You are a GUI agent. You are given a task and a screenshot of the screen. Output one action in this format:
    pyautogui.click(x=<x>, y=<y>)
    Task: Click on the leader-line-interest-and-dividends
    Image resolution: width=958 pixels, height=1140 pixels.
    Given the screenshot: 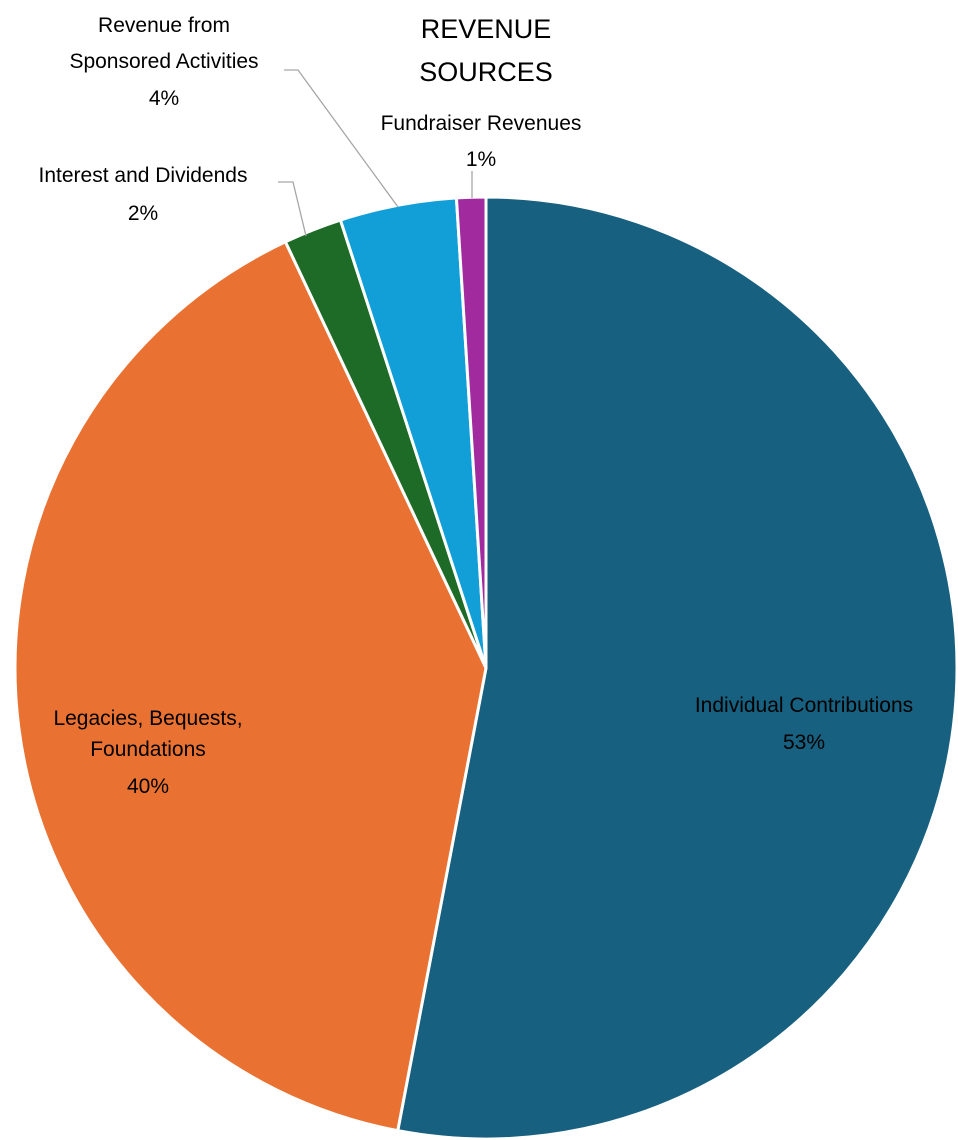 What is the action you would take?
    pyautogui.click(x=292, y=209)
    